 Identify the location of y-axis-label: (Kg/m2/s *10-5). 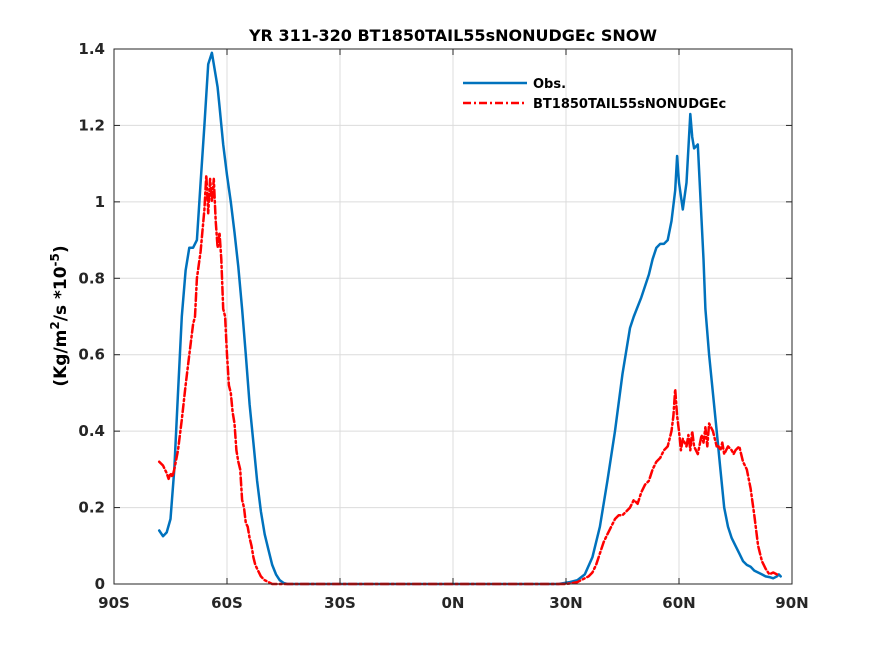
(59, 315).